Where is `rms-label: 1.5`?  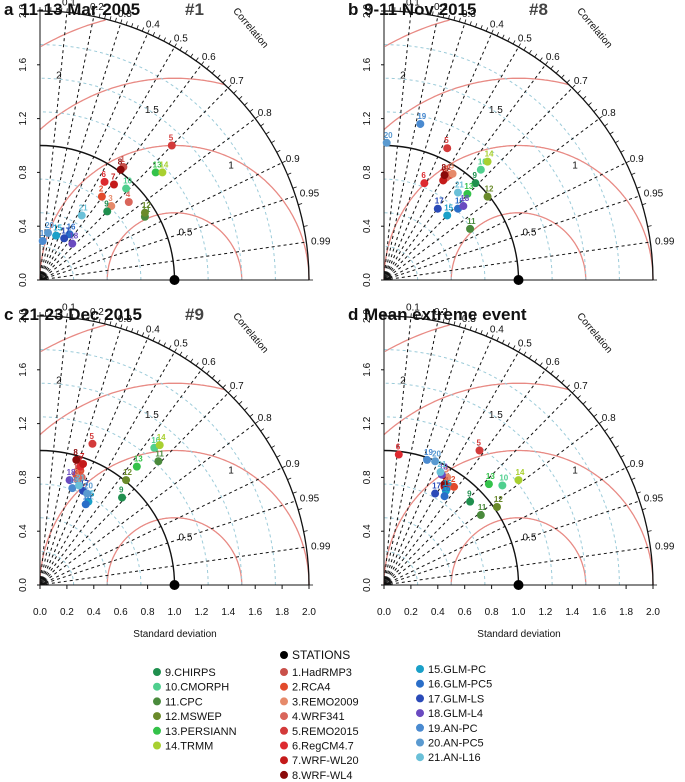 rms-label: 1.5 is located at coordinates (152, 110).